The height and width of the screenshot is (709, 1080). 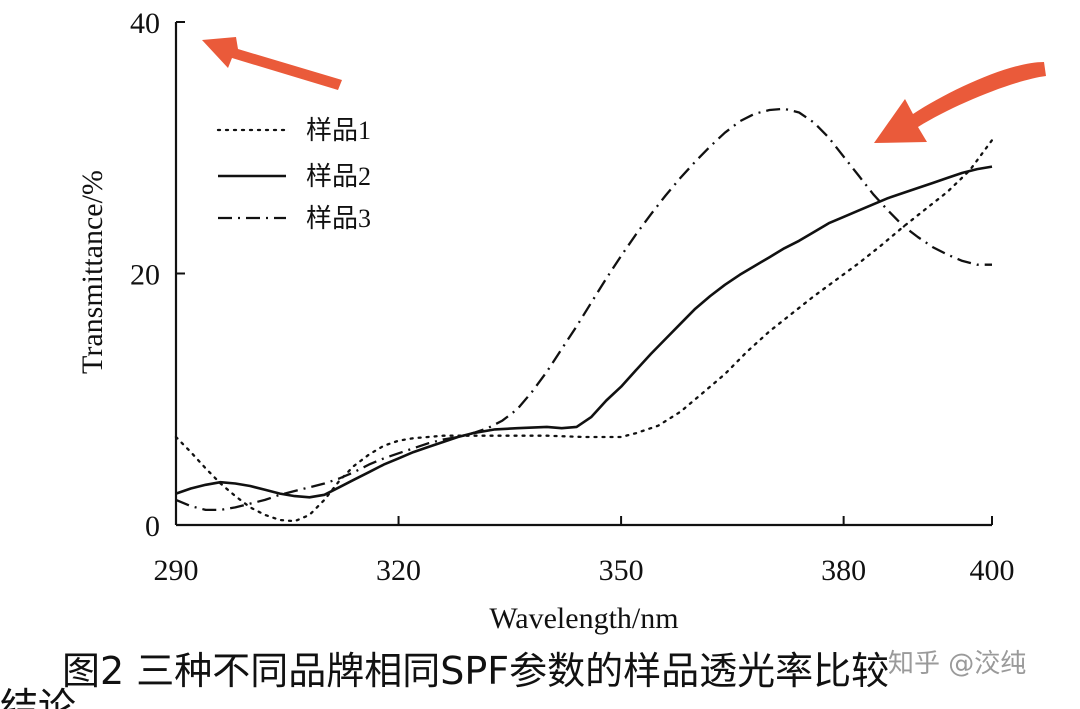 What do you see at coordinates (992, 570) in the screenshot?
I see `x-tick-label-400: 400` at bounding box center [992, 570].